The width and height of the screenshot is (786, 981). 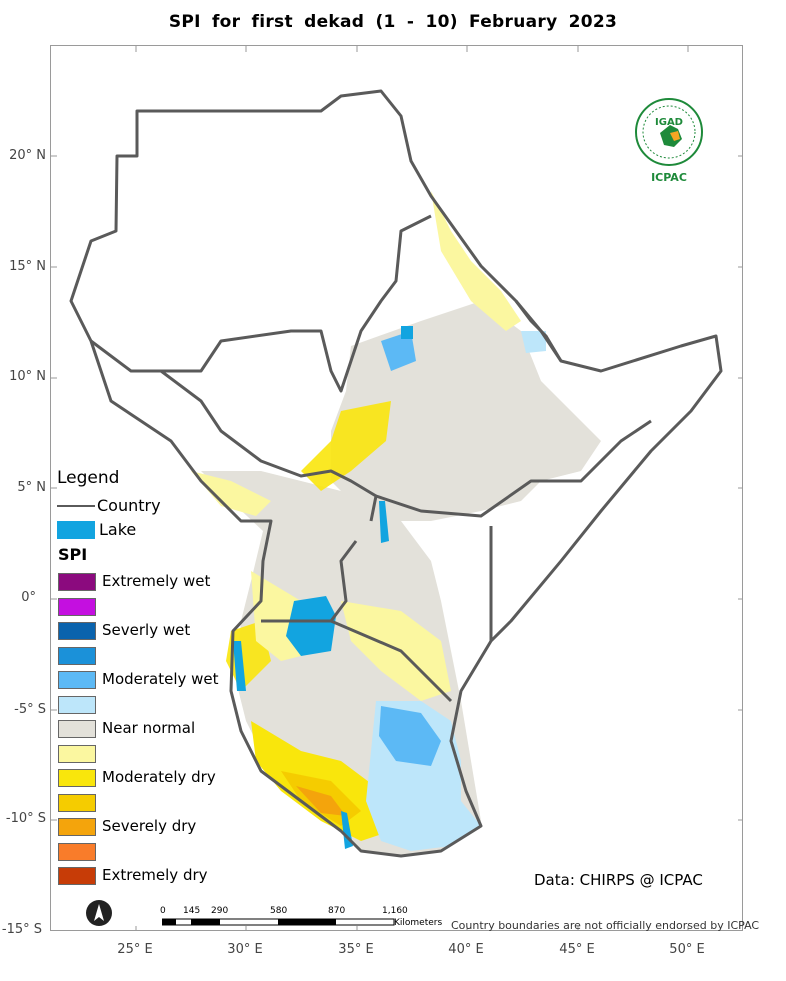 What do you see at coordinates (407, 332) in the screenshot?
I see `lake-tana` at bounding box center [407, 332].